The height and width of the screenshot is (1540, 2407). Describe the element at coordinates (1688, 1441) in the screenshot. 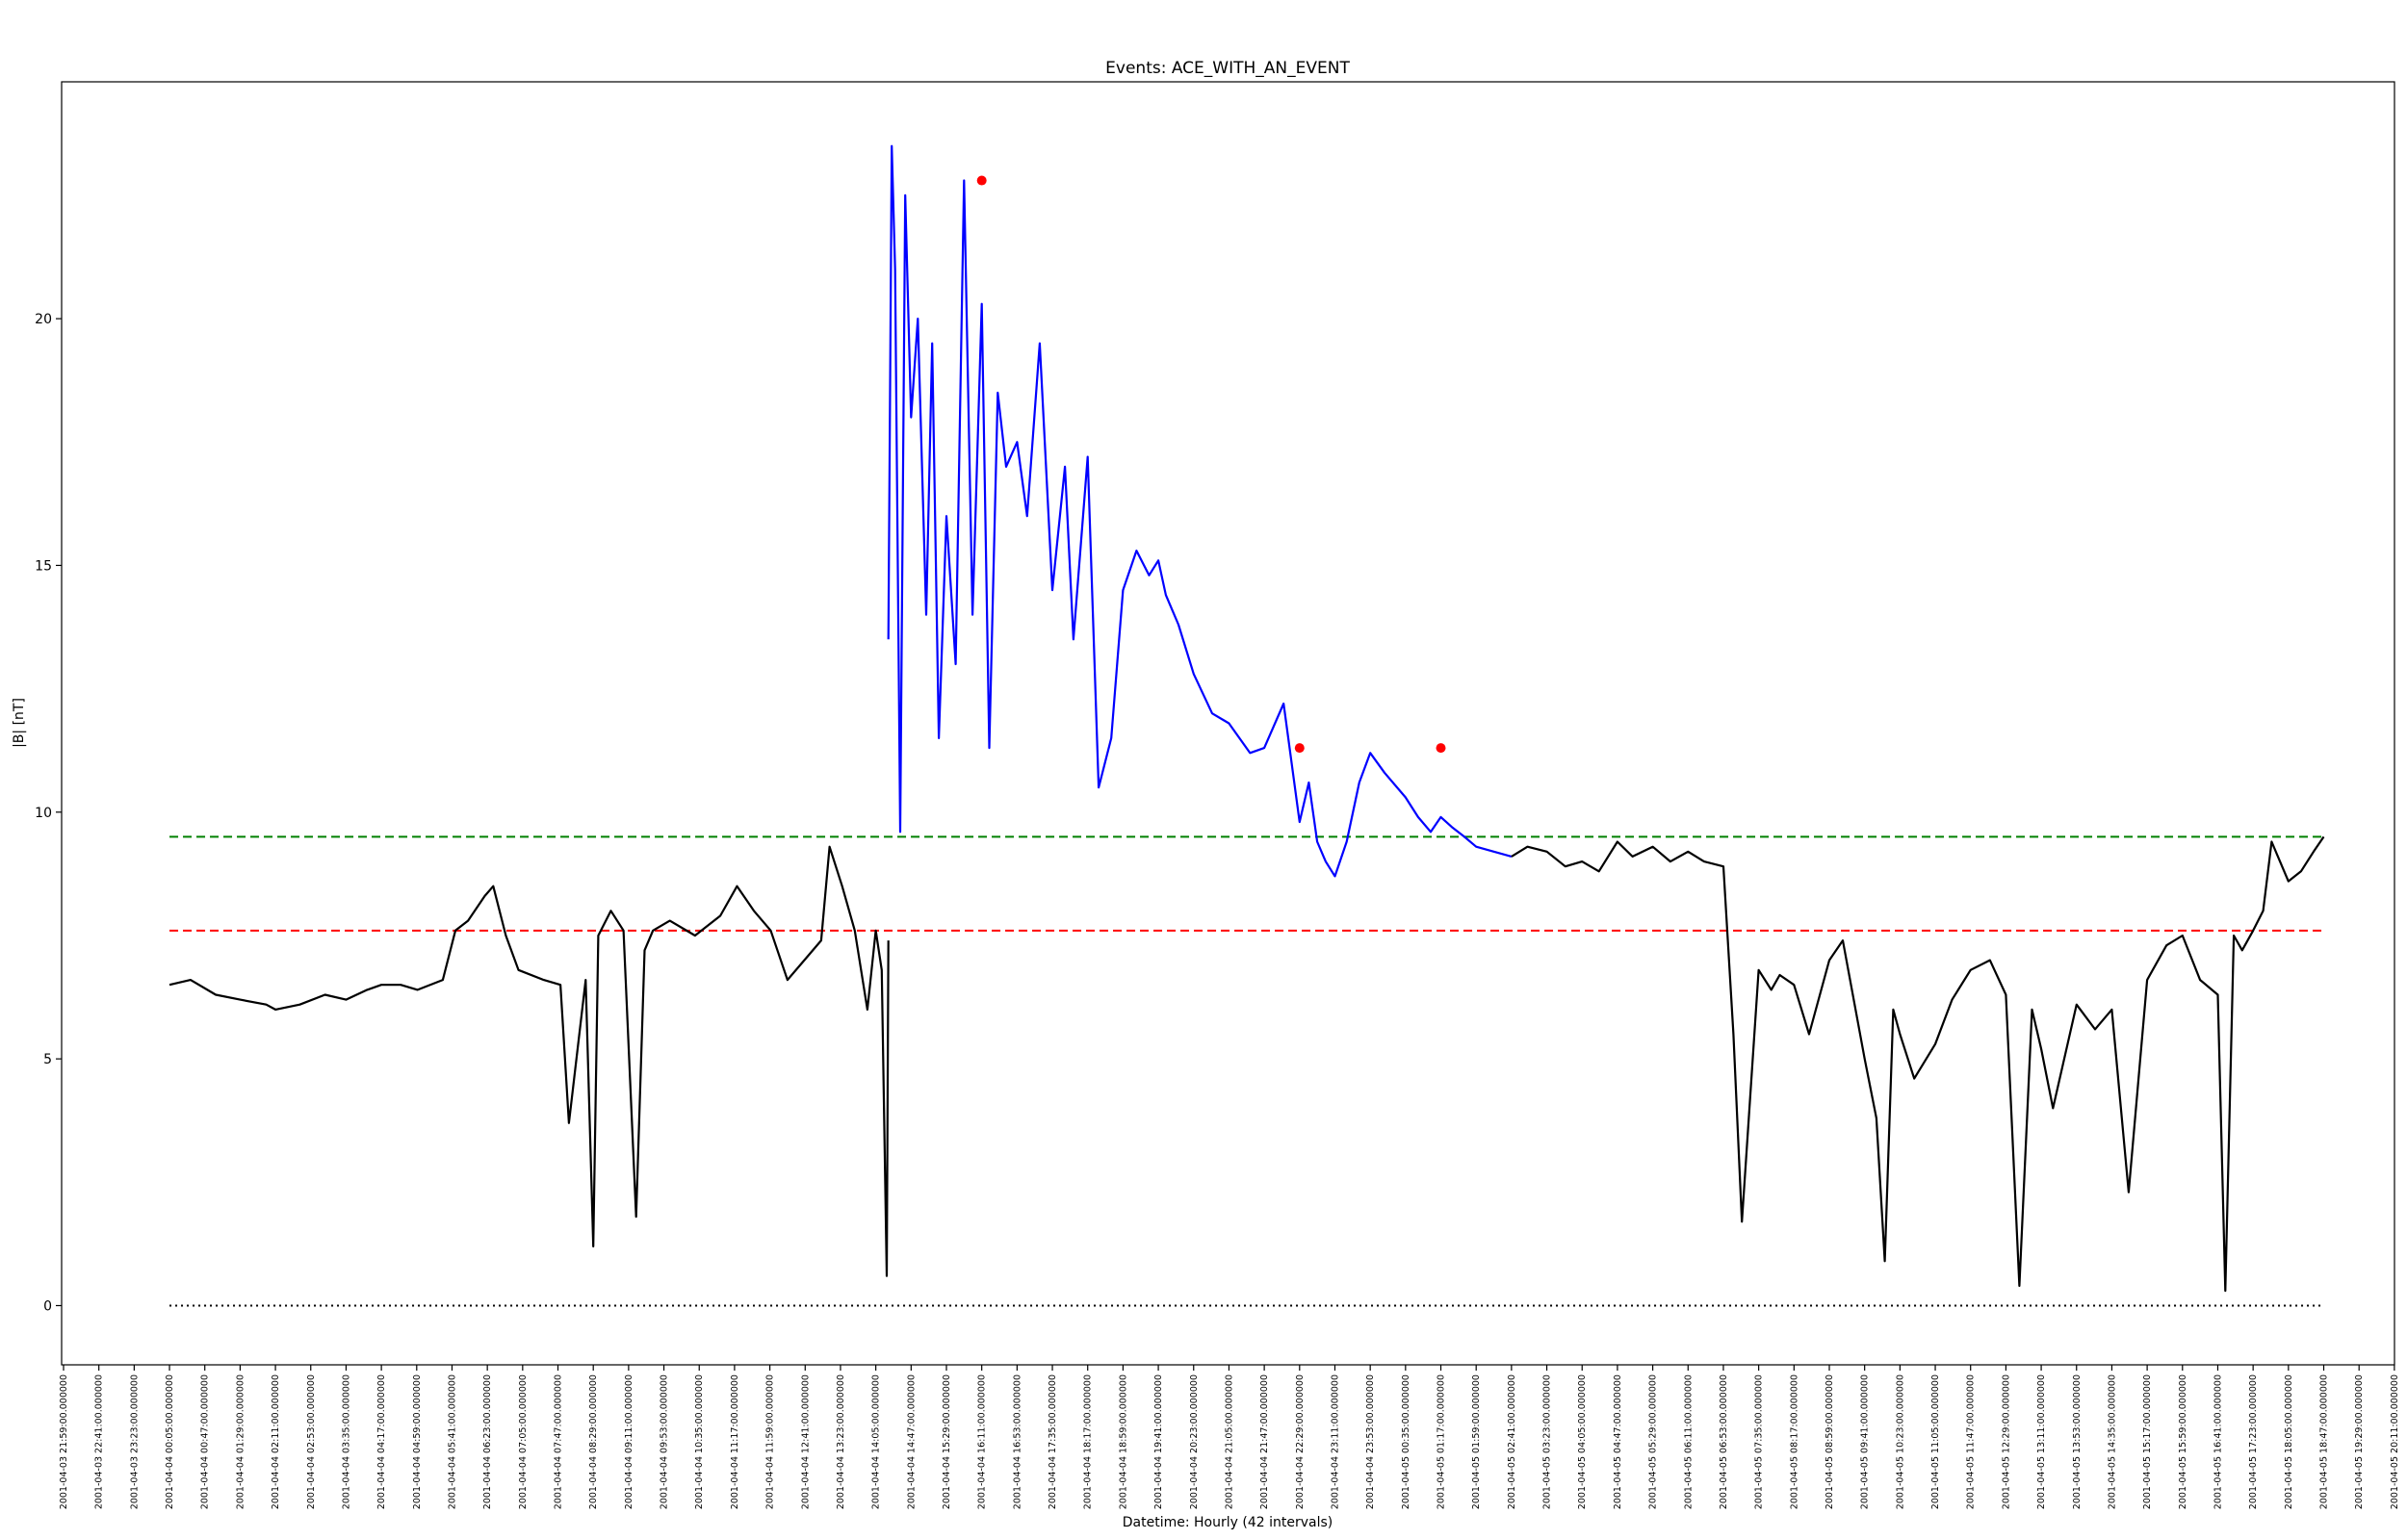

I see `x-tick-label: 2001-04-05 06:11:00.000000` at that location.